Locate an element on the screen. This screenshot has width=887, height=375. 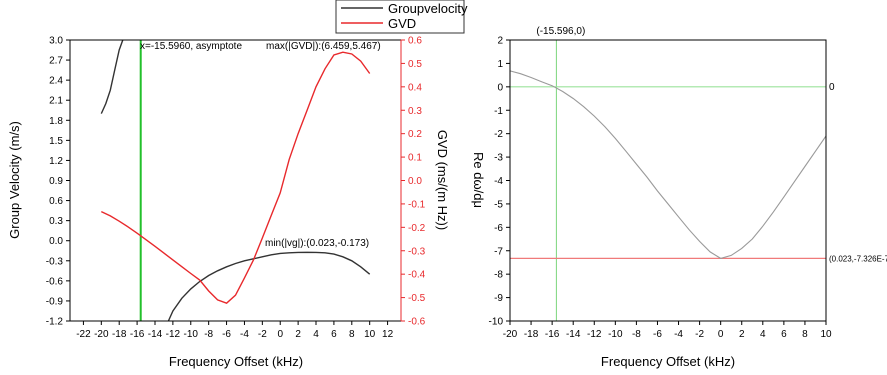
left-y-tick-label: -0.3 is located at coordinates (55, 261).